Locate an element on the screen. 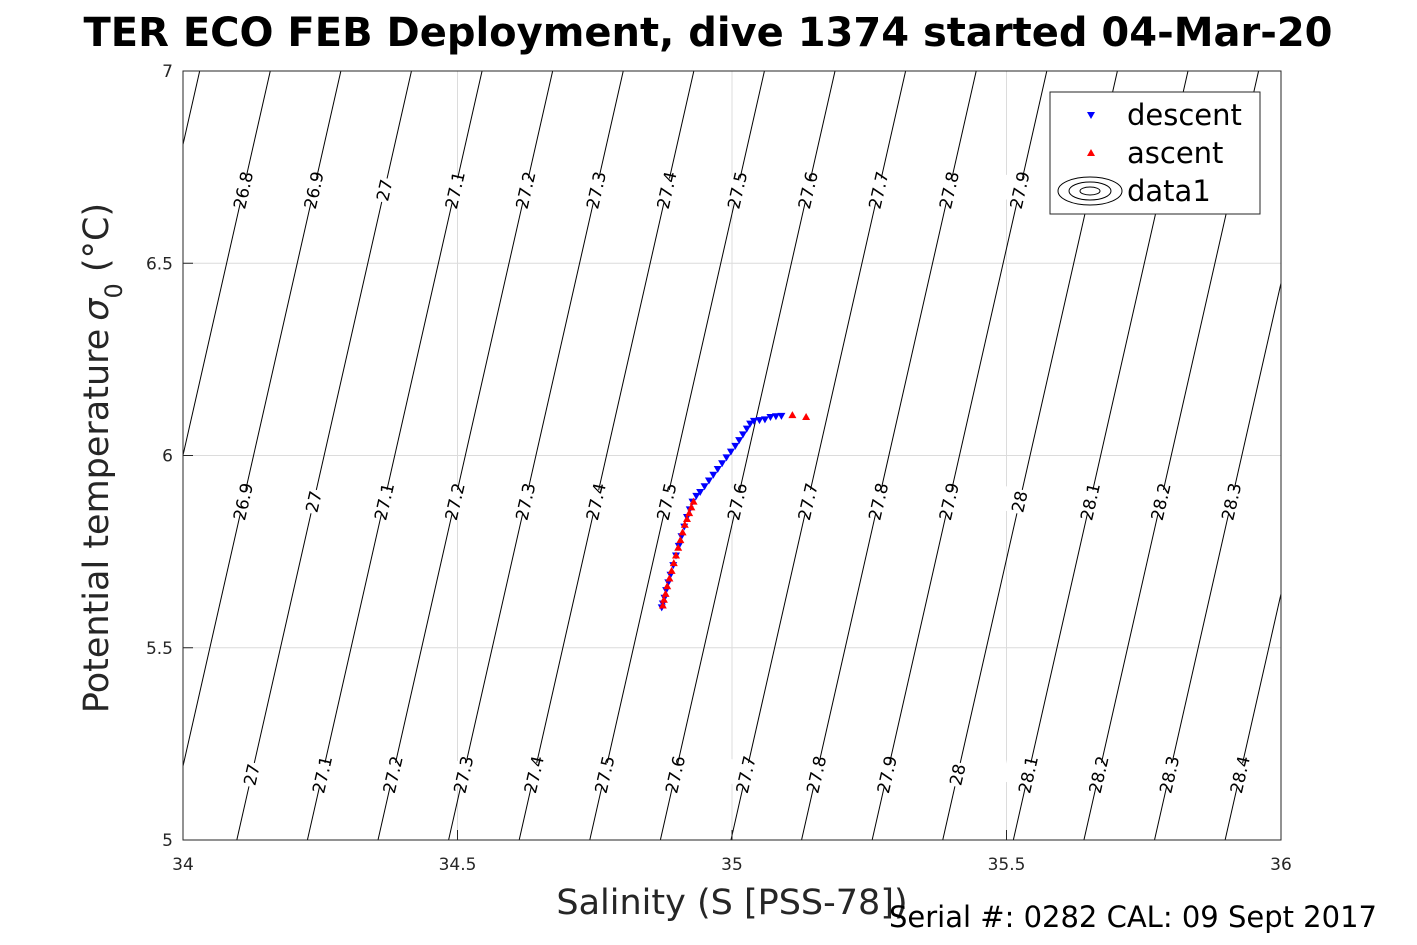 This screenshot has height=945, width=1417. x-tick-label: 35 is located at coordinates (732, 865).